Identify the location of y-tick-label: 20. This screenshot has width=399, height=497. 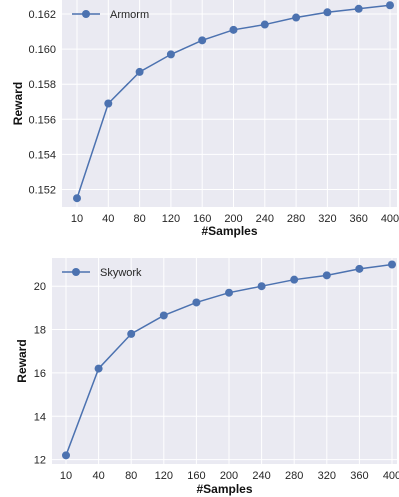
(40, 287).